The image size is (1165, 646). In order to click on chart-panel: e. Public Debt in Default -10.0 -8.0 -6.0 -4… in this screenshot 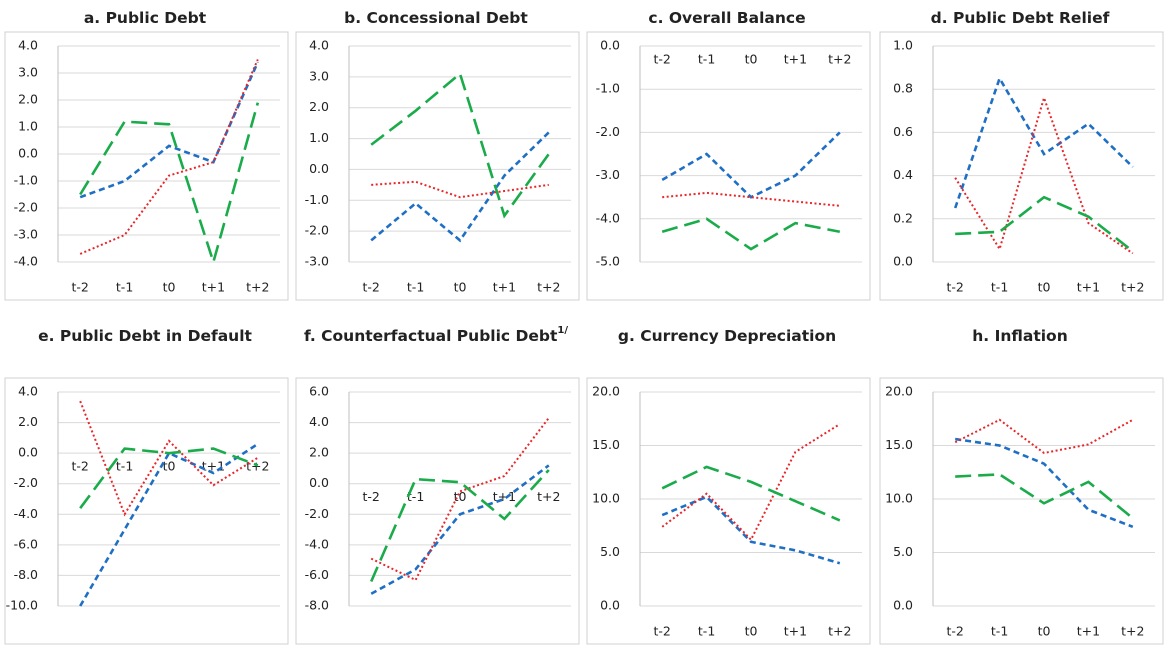, I will do `click(146, 486)`.